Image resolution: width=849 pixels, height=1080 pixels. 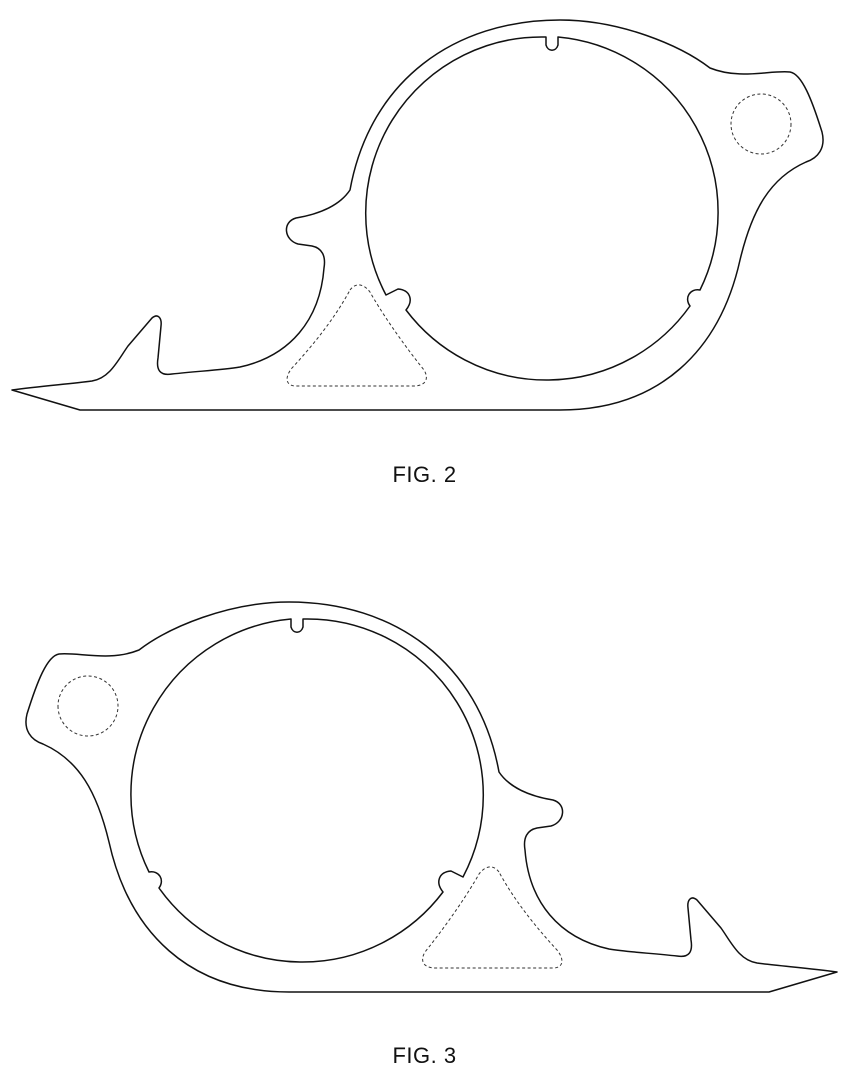 I want to click on figure-2-caption: FIG. 2, so click(x=424, y=475).